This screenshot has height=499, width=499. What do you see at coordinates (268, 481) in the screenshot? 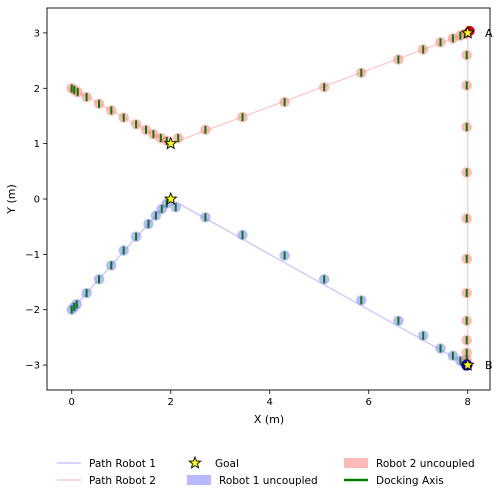
I see `legend-label-robot1: Robot 1 uncoupled` at bounding box center [268, 481].